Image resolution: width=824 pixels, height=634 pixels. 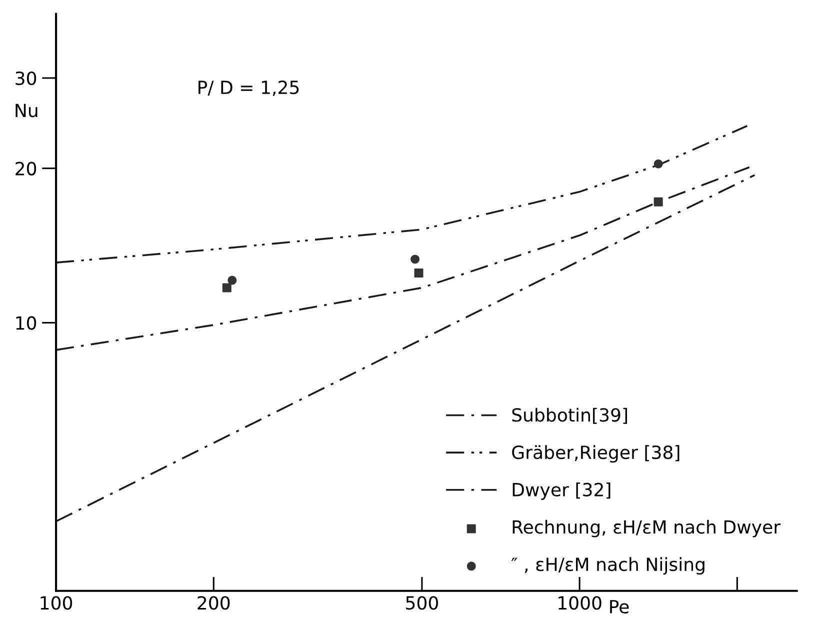 What do you see at coordinates (580, 603) in the screenshot?
I see `x-tick-label: 1000` at bounding box center [580, 603].